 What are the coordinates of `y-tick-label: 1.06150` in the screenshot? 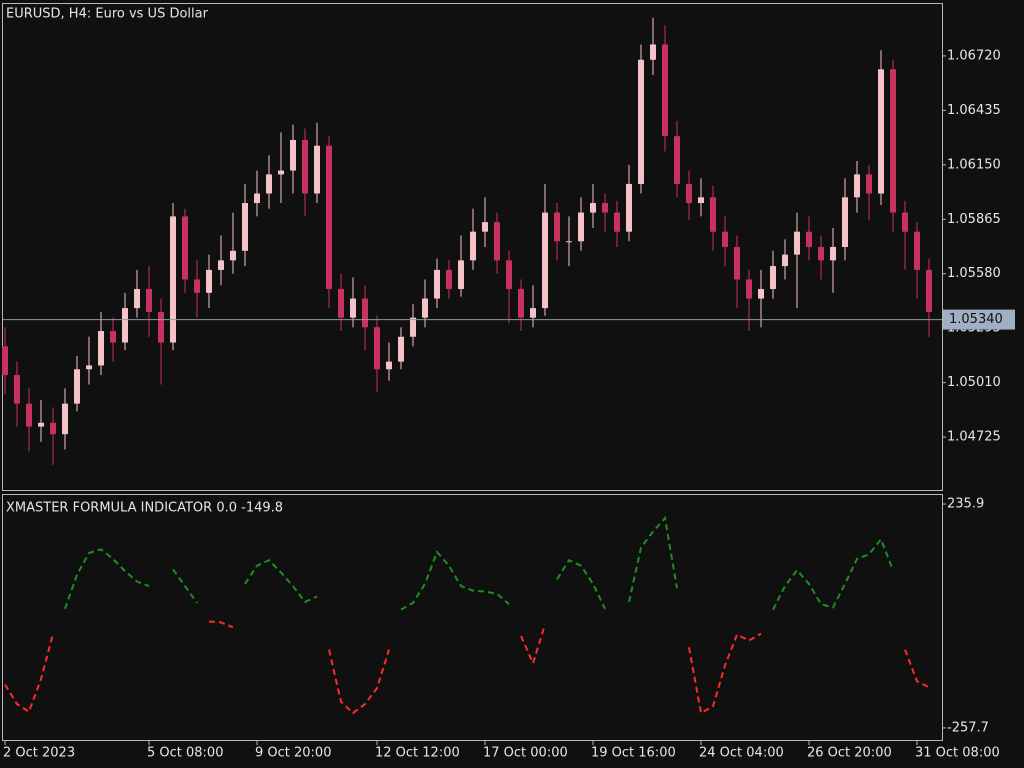 It's located at (974, 164).